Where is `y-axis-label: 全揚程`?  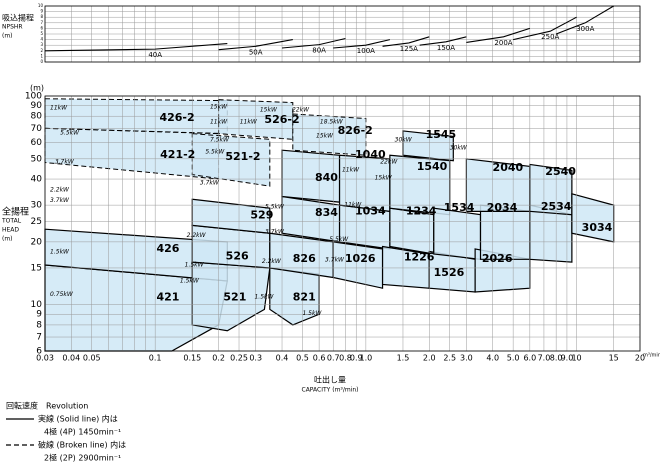
y-axis-label: 全揚程 is located at coordinates (15, 212).